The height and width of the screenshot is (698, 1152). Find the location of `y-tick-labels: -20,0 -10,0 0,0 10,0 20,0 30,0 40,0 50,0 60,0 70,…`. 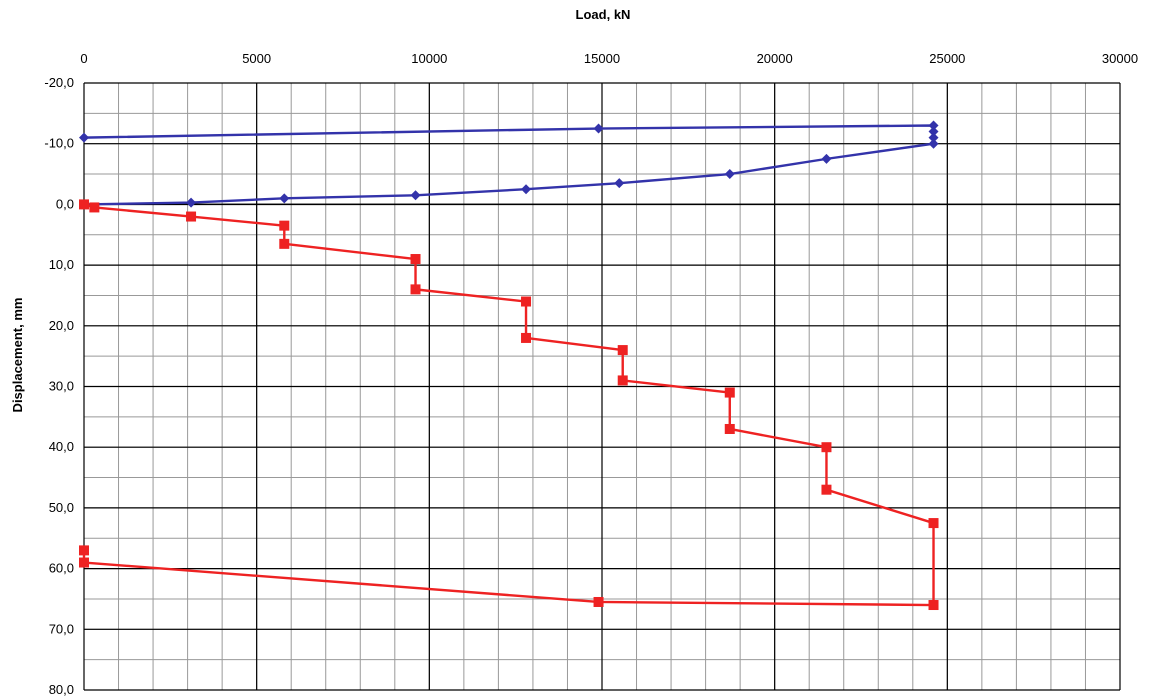

y-tick-labels: -20,0 -10,0 0,0 10,0 20,0 30,0 40,0 50,0 60,0 70,… is located at coordinates (59, 386).